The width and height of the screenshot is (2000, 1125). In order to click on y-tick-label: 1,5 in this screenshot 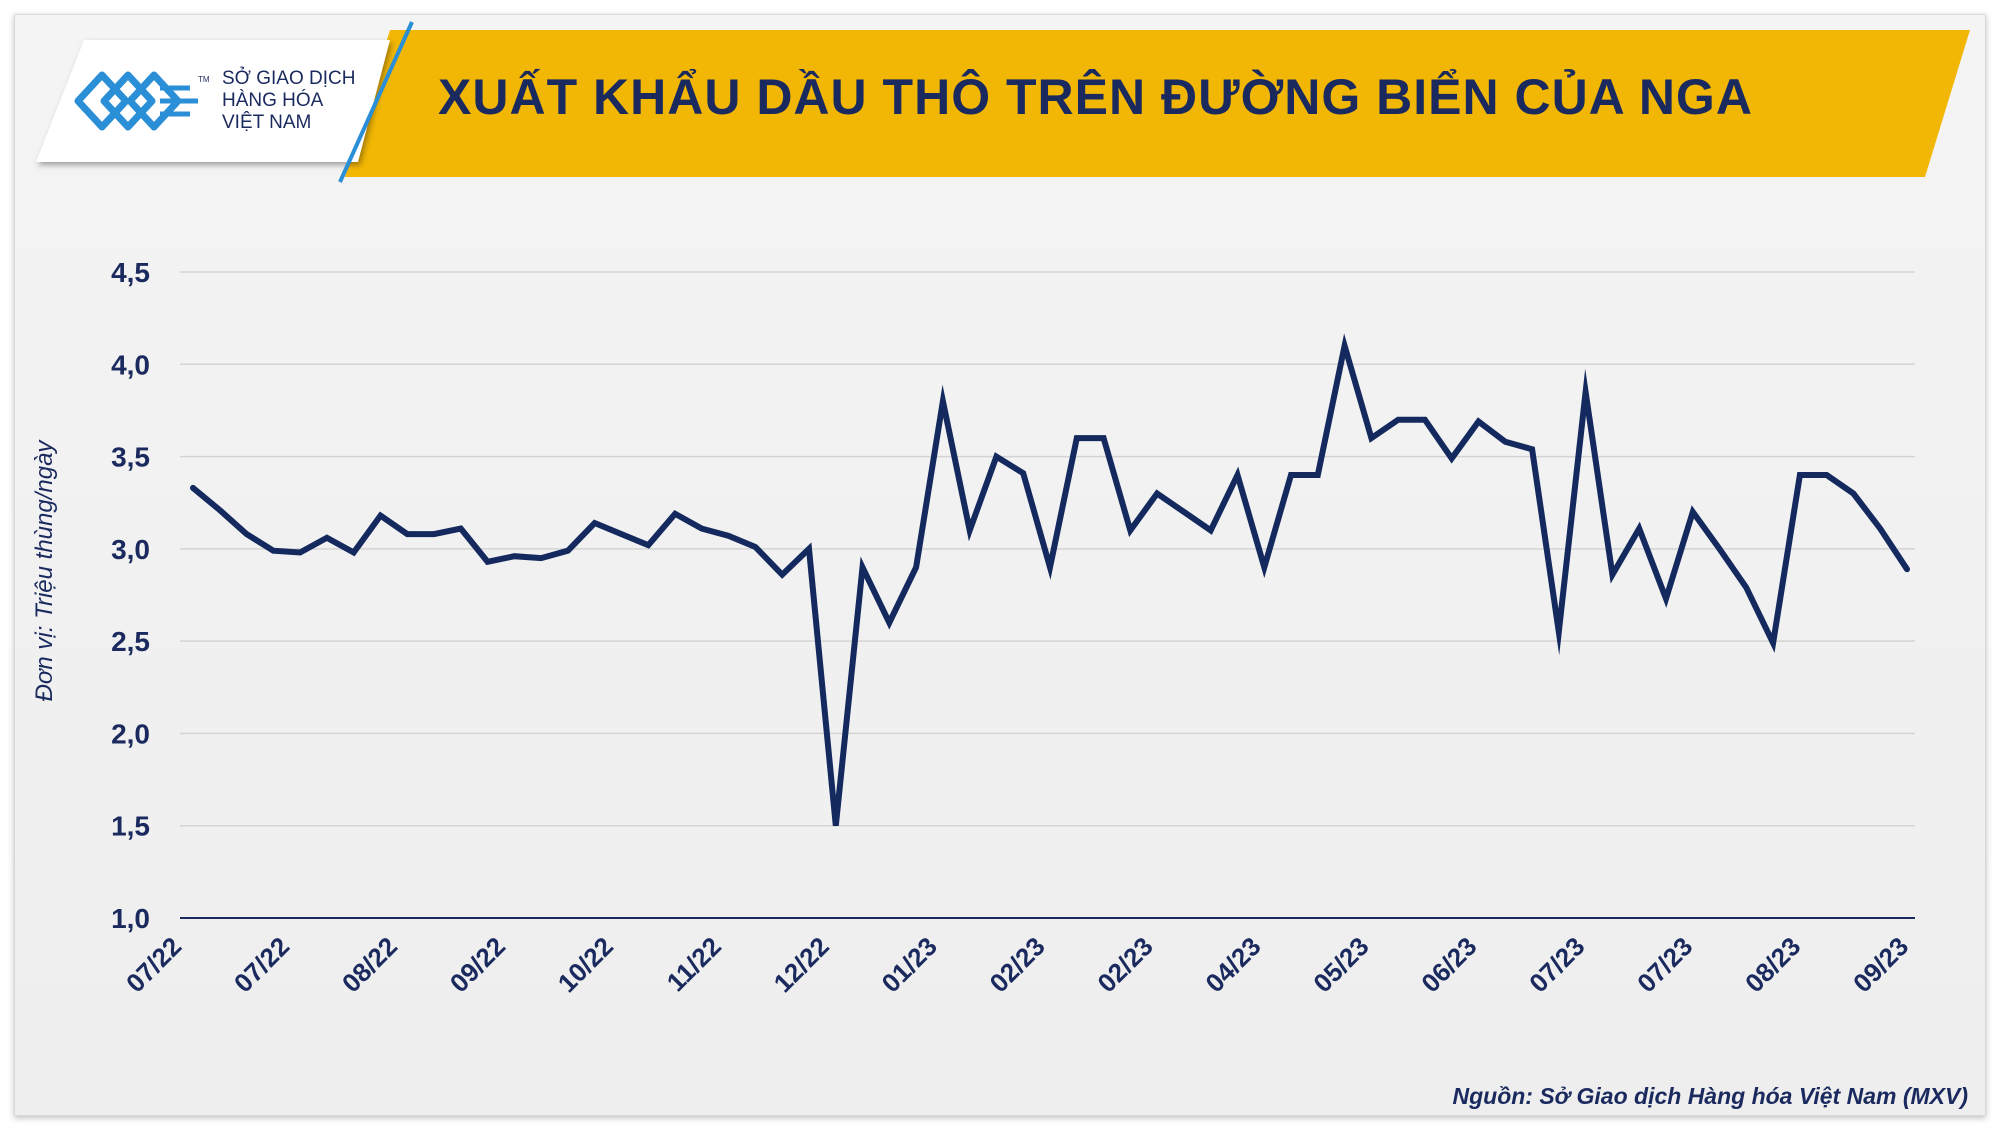, I will do `click(130, 826)`.